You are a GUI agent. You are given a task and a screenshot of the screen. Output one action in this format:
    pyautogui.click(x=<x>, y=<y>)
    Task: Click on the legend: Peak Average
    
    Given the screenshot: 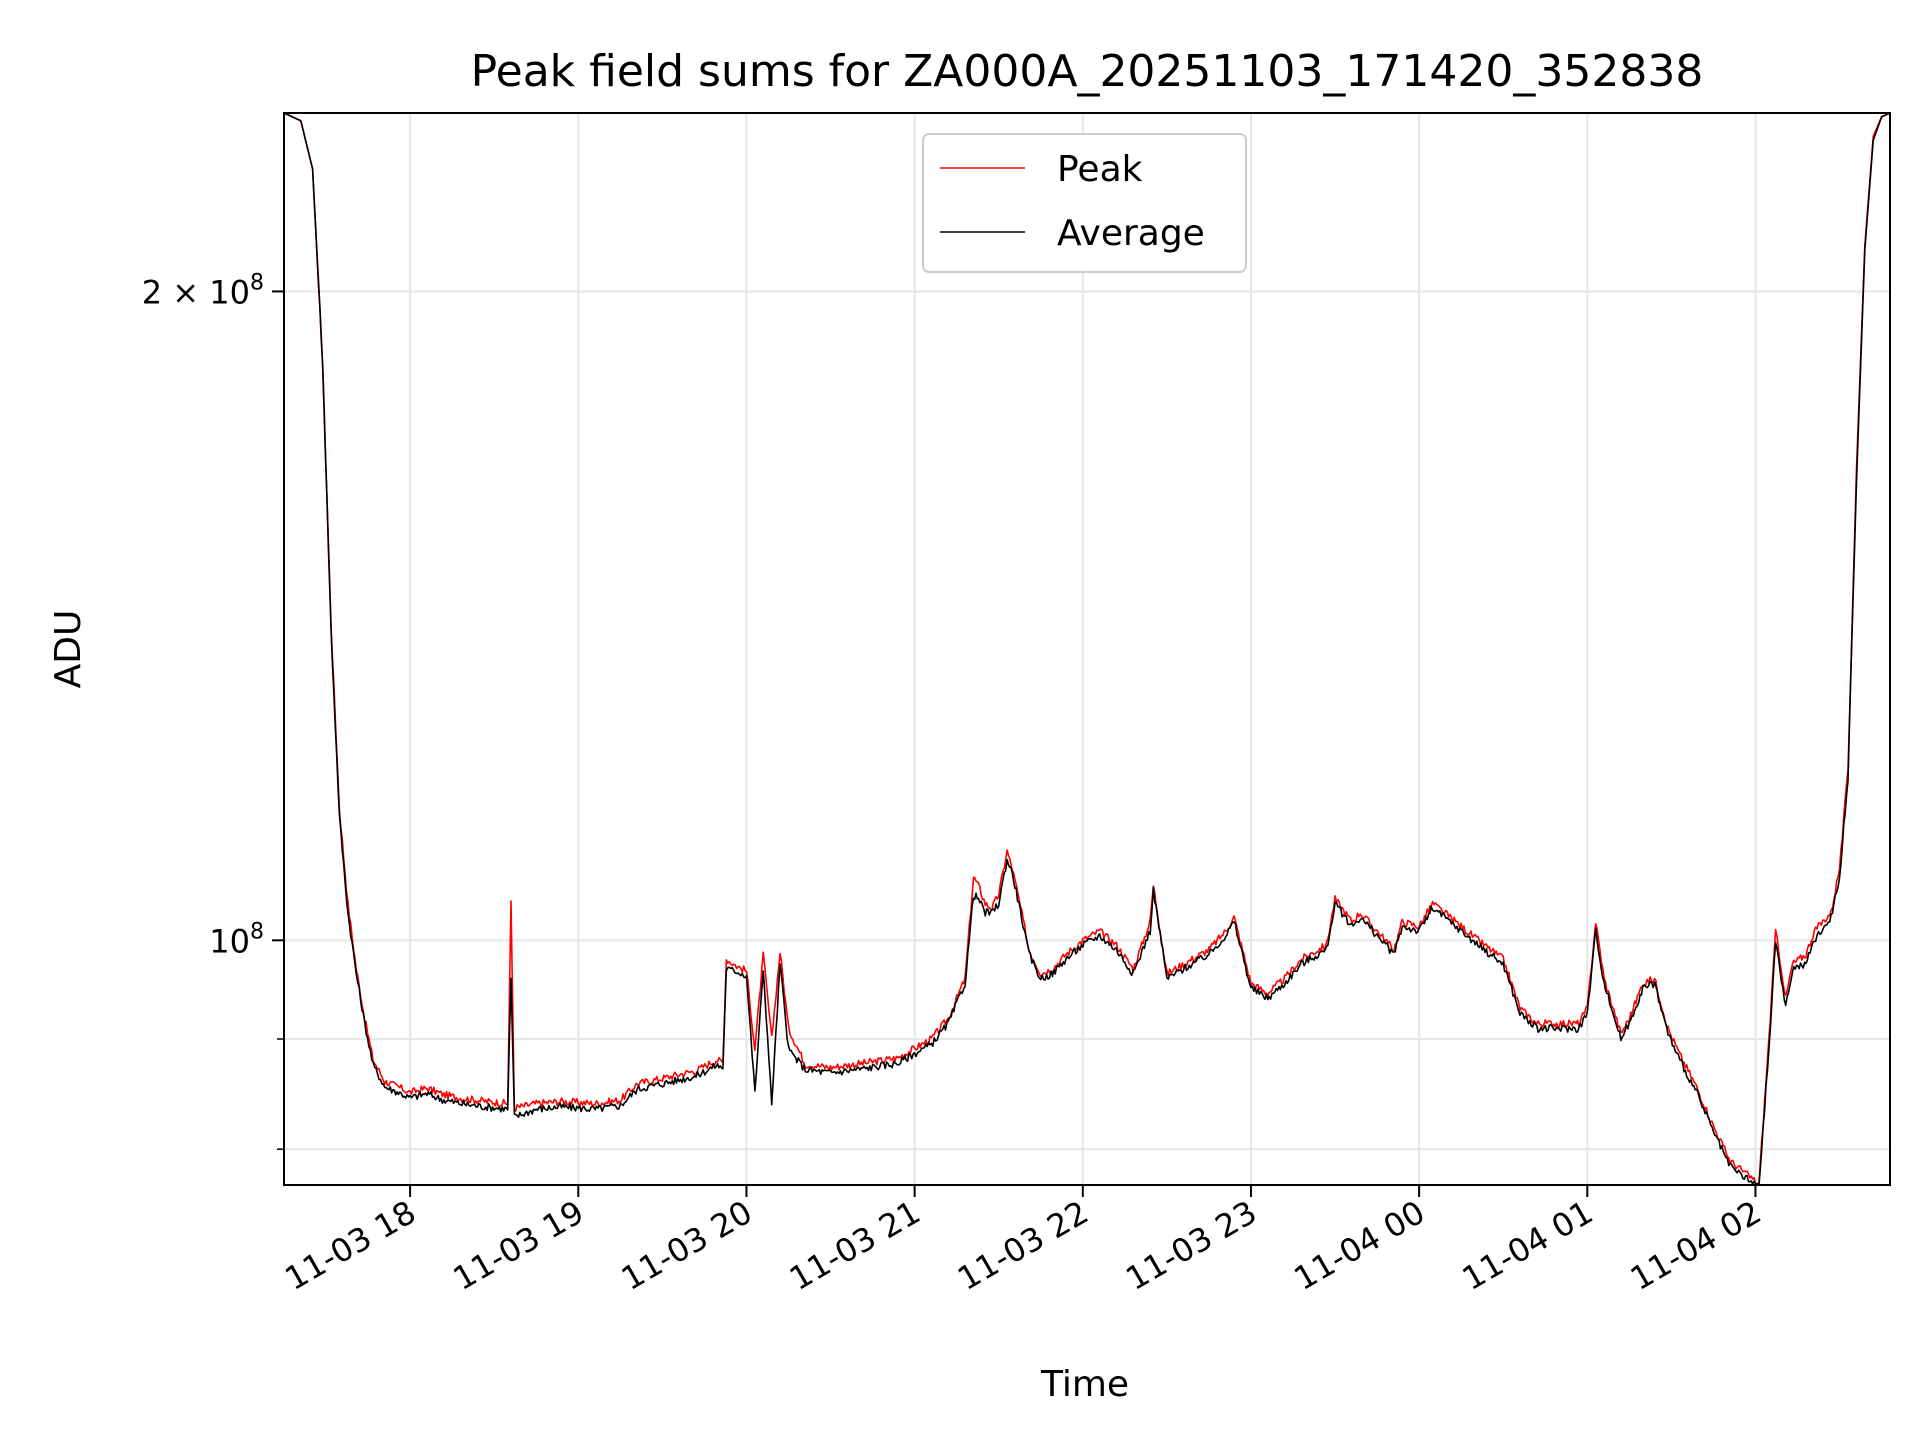 What is the action you would take?
    pyautogui.click(x=1084, y=203)
    